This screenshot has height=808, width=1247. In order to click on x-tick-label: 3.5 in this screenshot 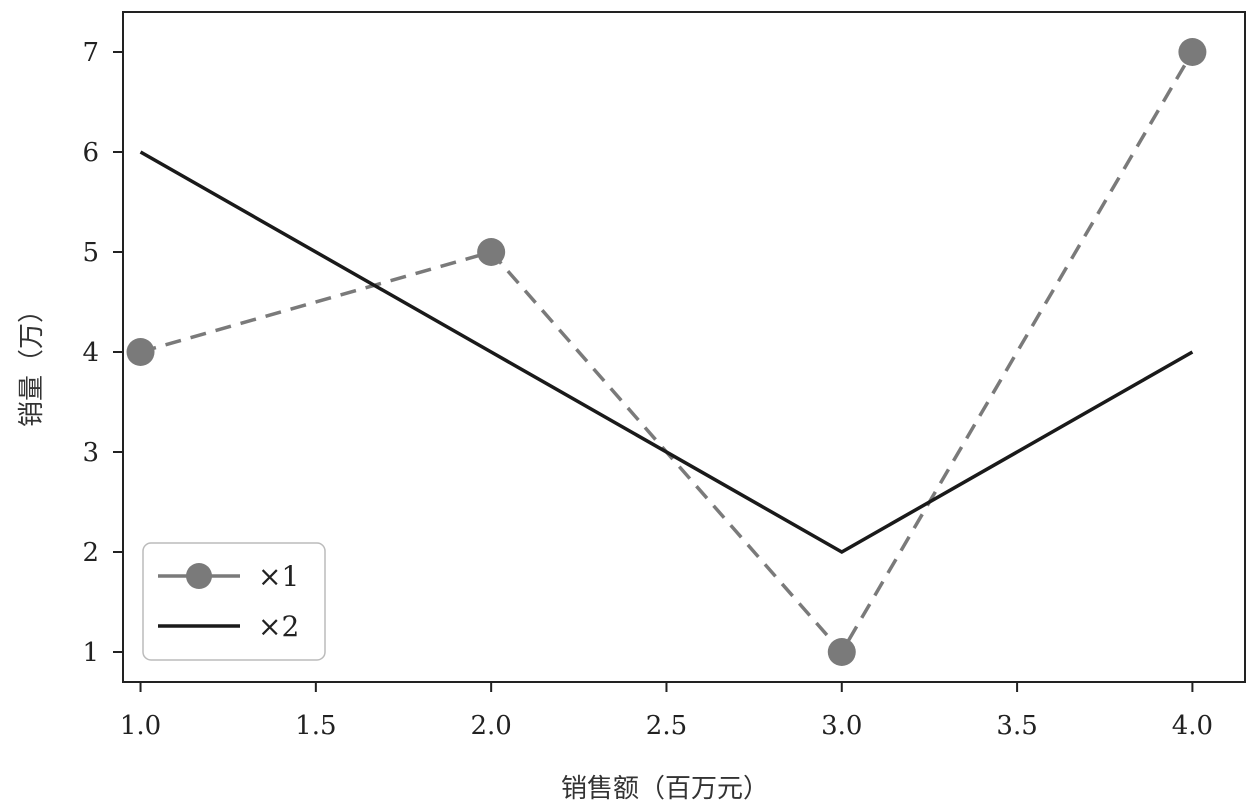, I will do `click(1016, 726)`.